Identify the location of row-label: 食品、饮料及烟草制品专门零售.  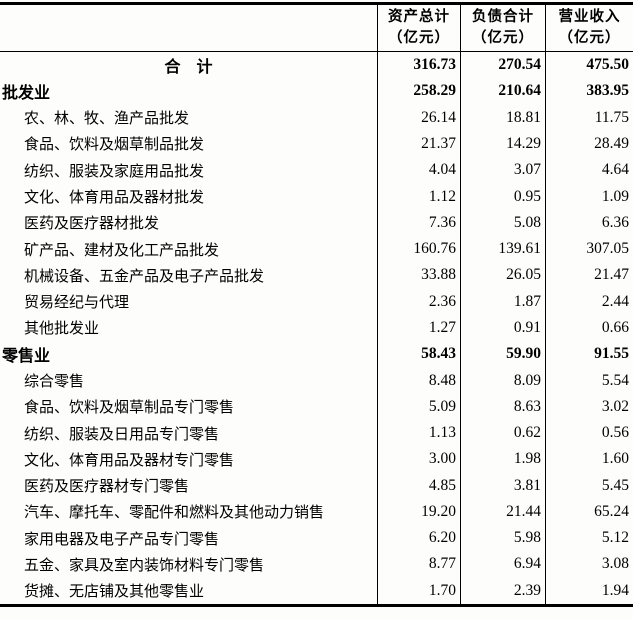
(129, 408).